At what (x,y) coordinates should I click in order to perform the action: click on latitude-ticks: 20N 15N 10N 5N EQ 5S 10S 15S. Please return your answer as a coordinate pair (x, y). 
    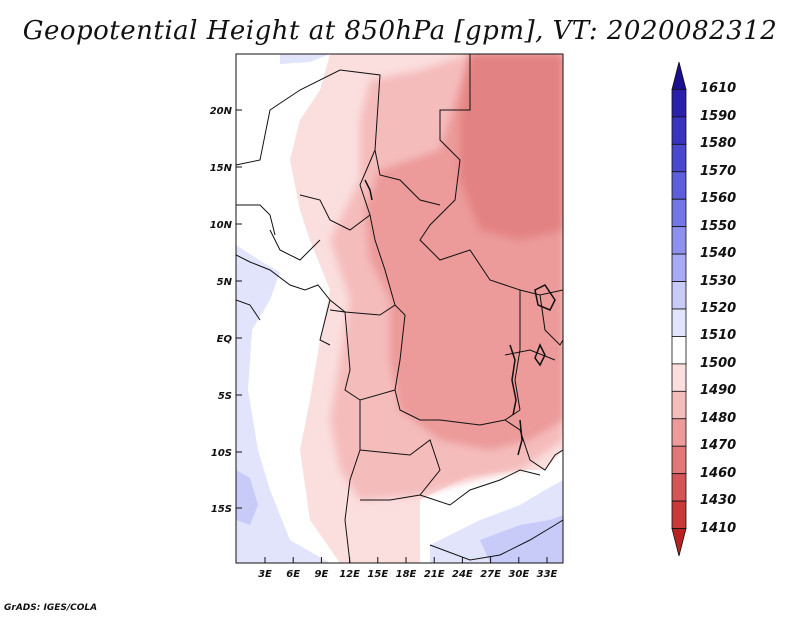
    Looking at the image, I should click on (226, 310).